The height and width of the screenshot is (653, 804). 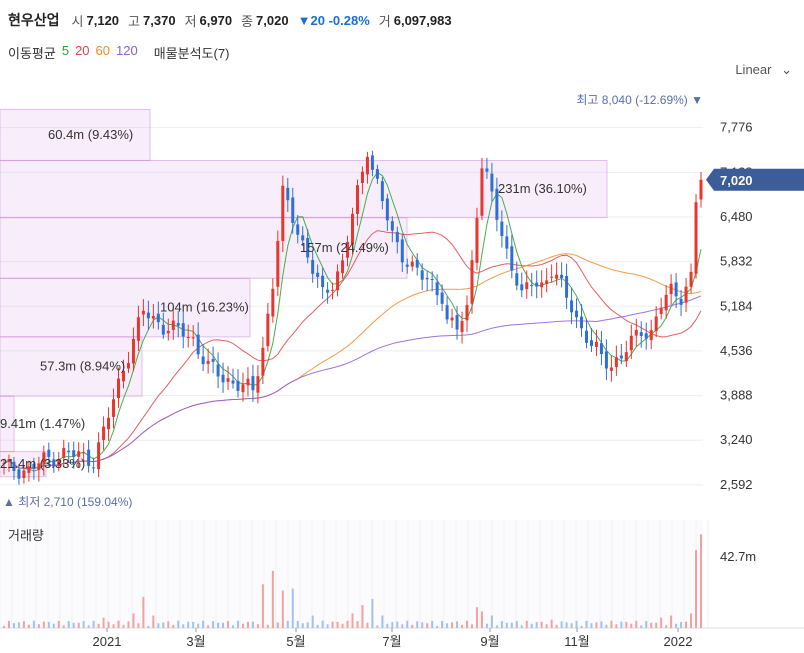 I want to click on low-value: 6,970, so click(x=216, y=20).